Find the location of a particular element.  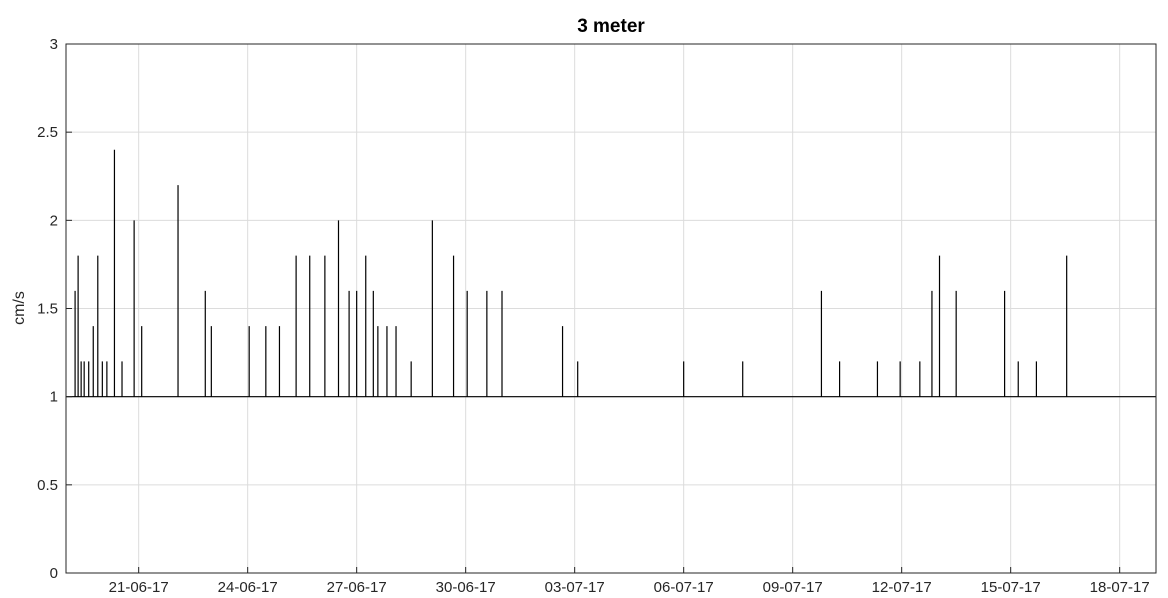

y-tick-label: 3 is located at coordinates (54, 44).